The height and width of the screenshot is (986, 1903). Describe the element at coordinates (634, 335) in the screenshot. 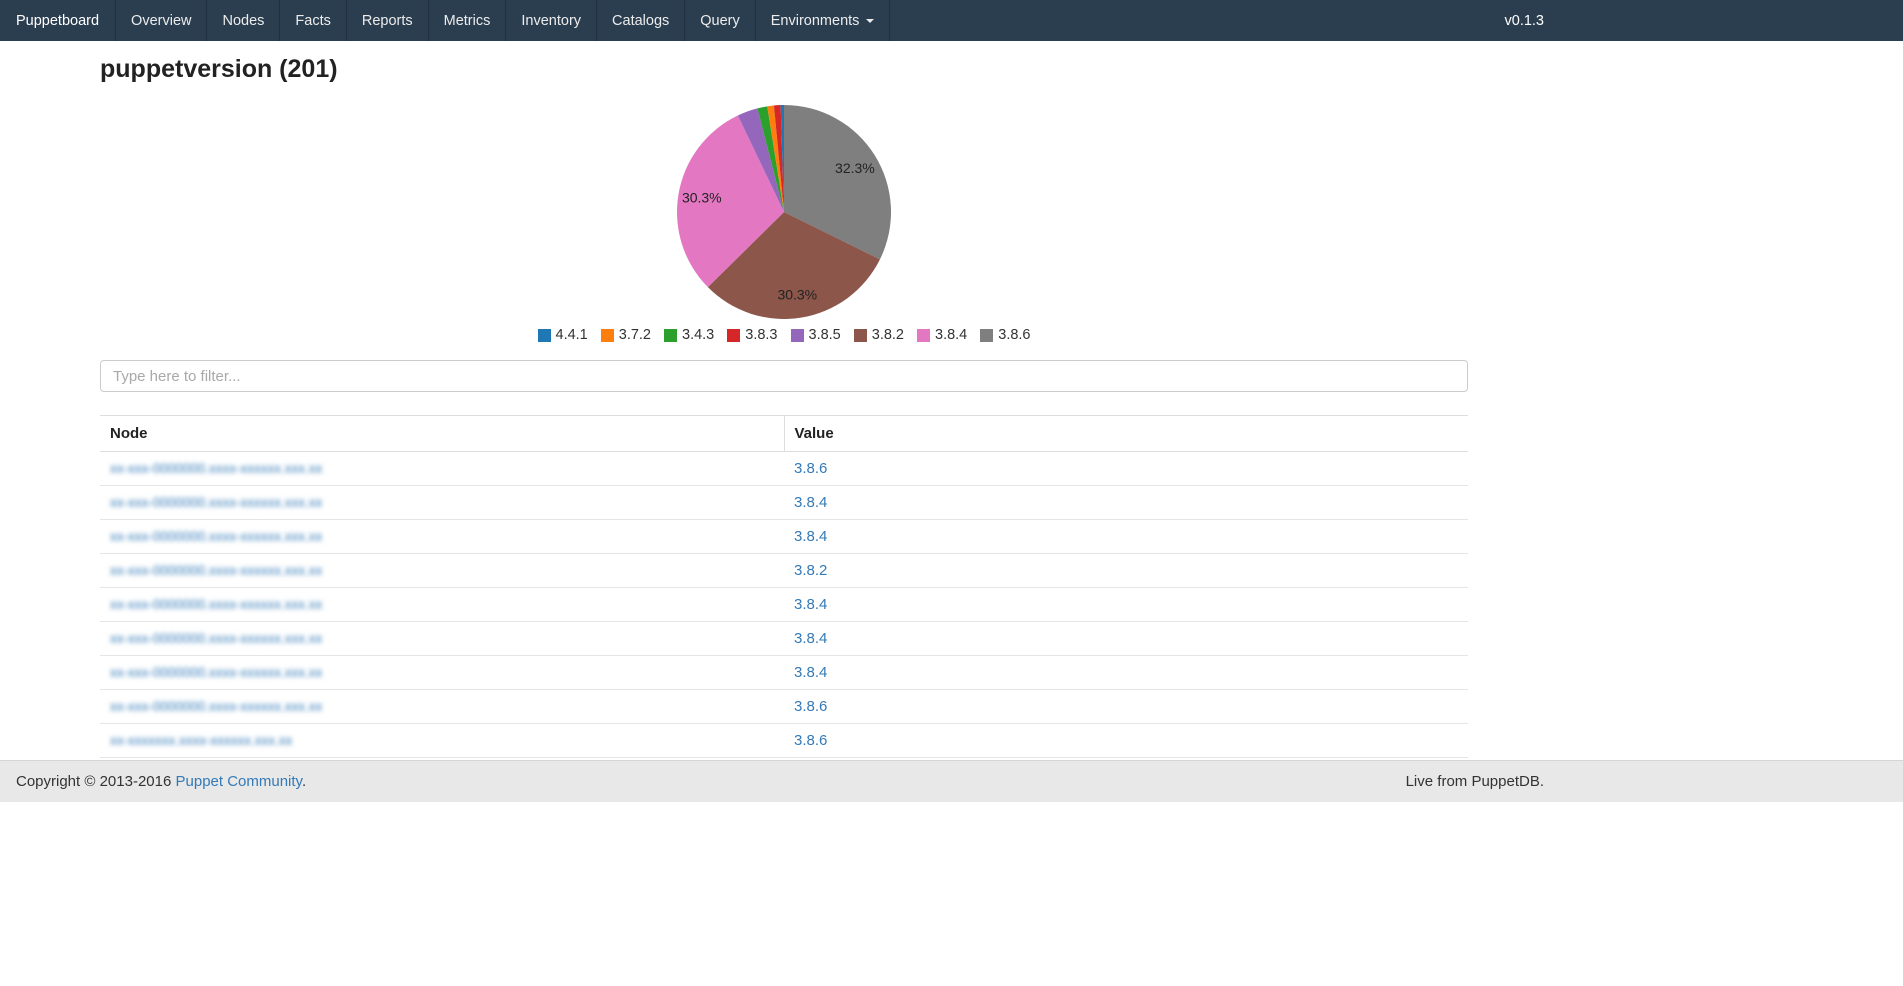

I see `legend-label: 3.7.2` at that location.